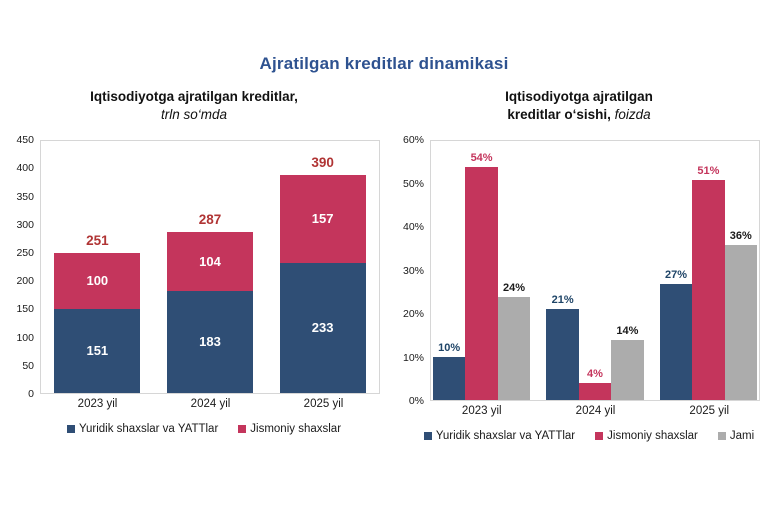 This screenshot has height=512, width=768. I want to click on left-x-axis: 2023 yil 2024 yil 2025 yil, so click(210, 404).